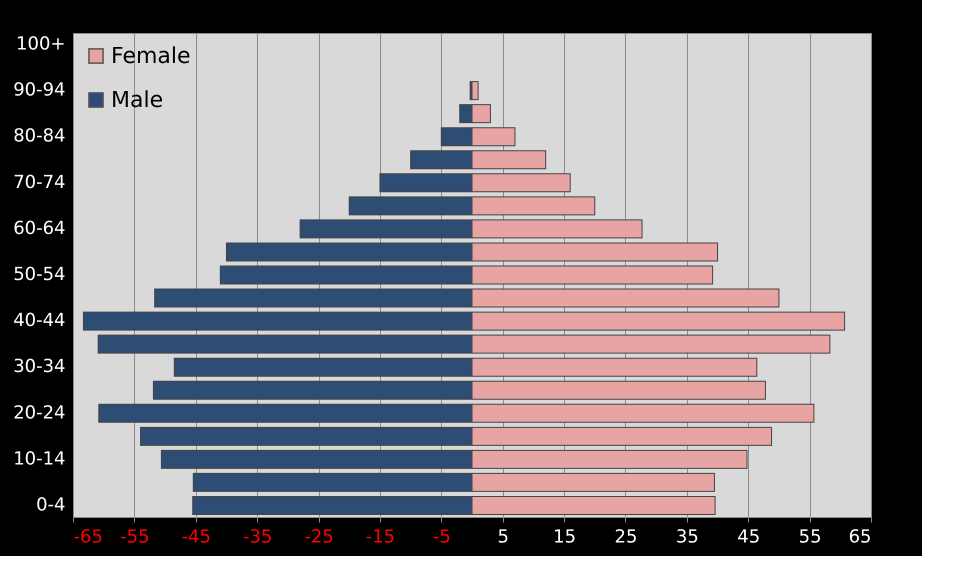 The height and width of the screenshot is (578, 957). I want to click on x-tick-label: -25, so click(319, 537).